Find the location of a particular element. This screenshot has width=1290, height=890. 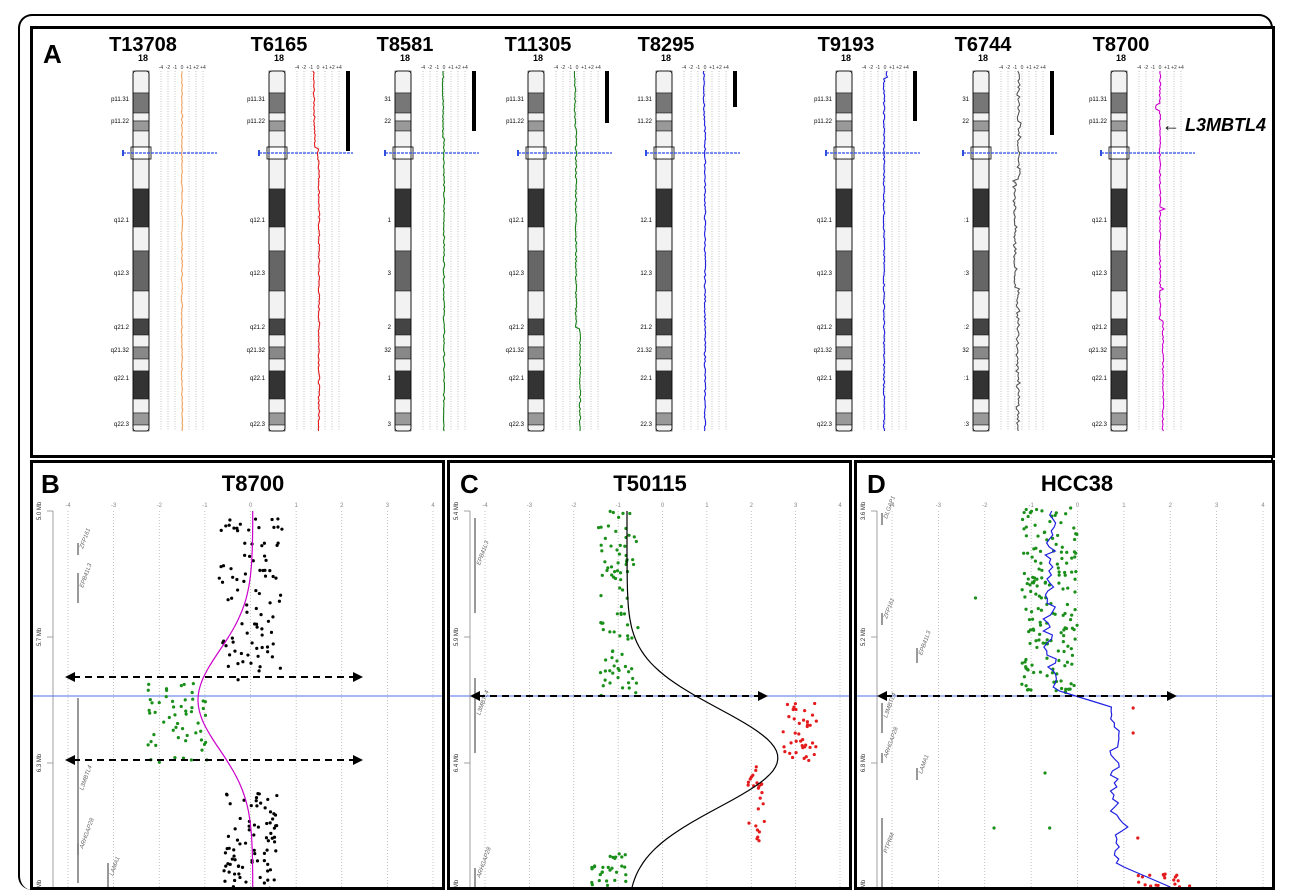

band-label: 11.31 is located at coordinates (644, 100).